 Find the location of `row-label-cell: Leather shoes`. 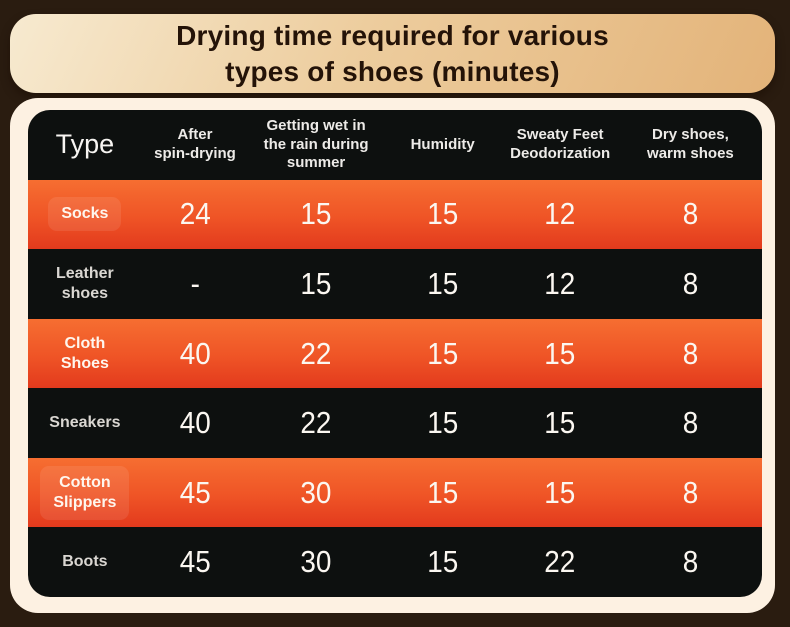

row-label-cell: Leather shoes is located at coordinates (85, 284).